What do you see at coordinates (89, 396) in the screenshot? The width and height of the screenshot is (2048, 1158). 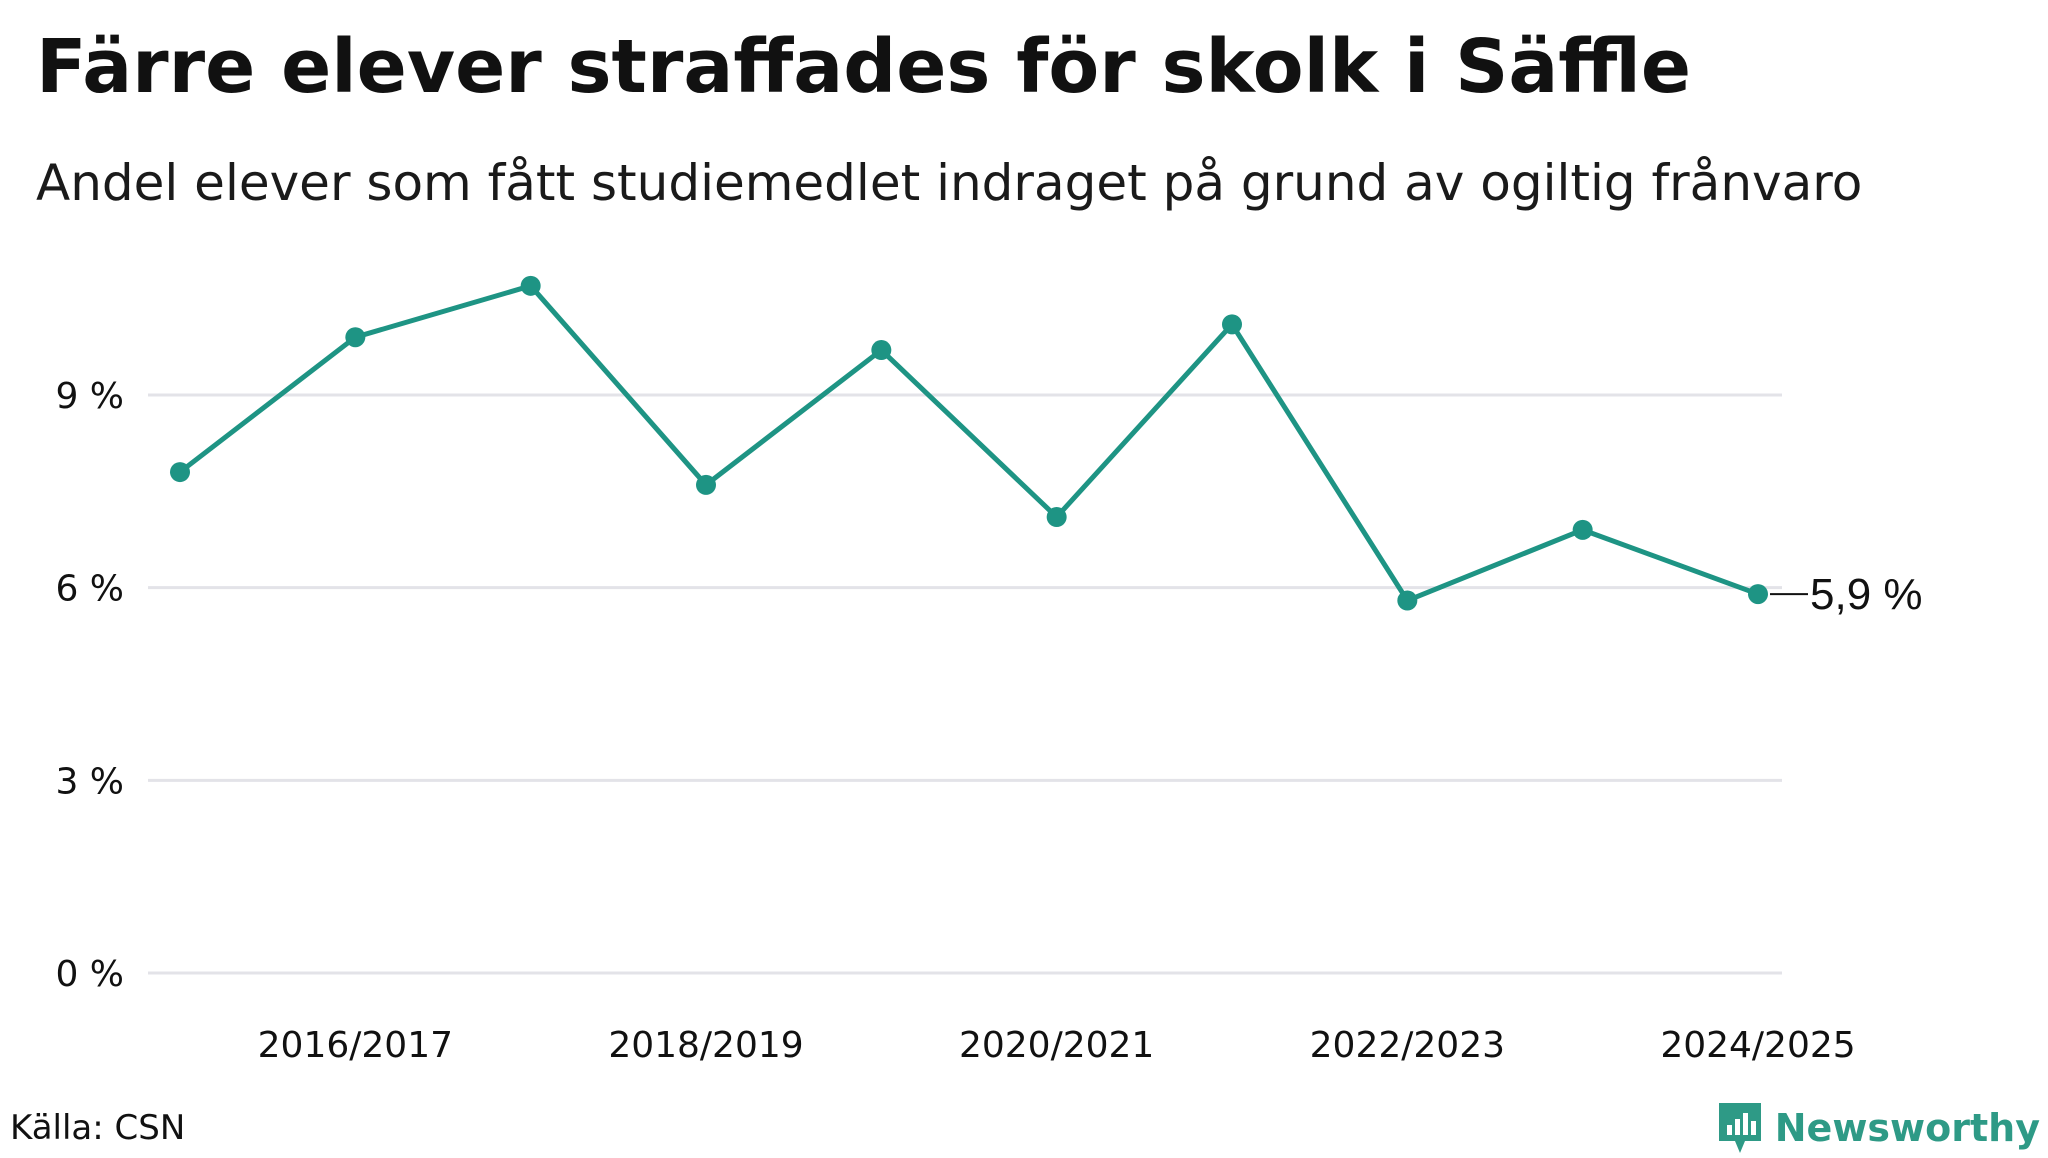 I see `y-tick-label: 9 %` at bounding box center [89, 396].